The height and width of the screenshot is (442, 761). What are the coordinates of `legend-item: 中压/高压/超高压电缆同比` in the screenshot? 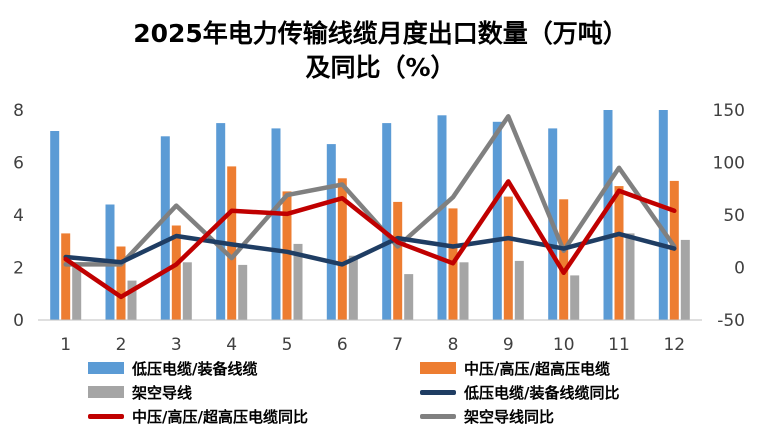 It's located at (198, 416).